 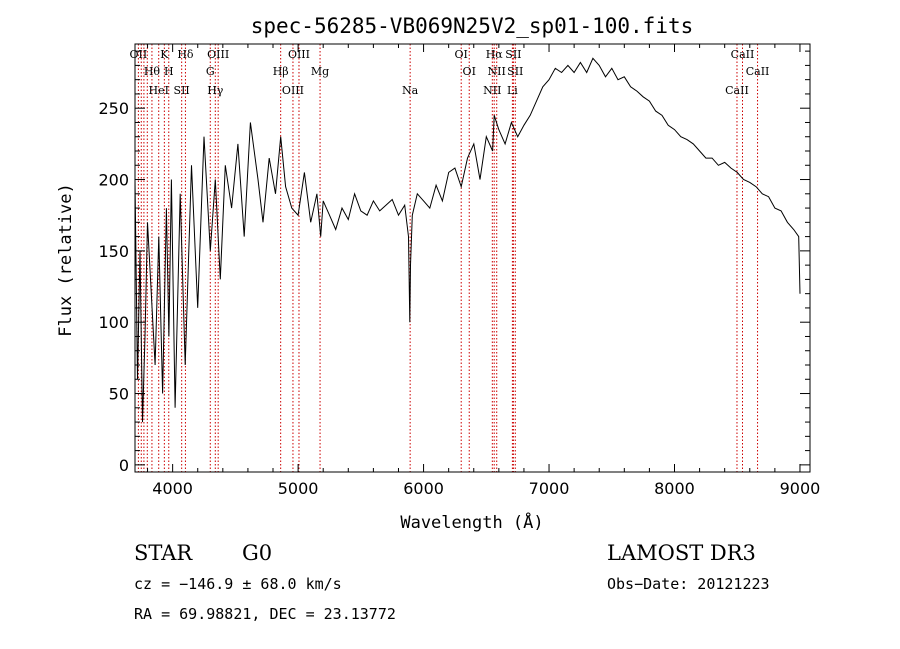 What do you see at coordinates (163, 553) in the screenshot?
I see `object-class: STAR` at bounding box center [163, 553].